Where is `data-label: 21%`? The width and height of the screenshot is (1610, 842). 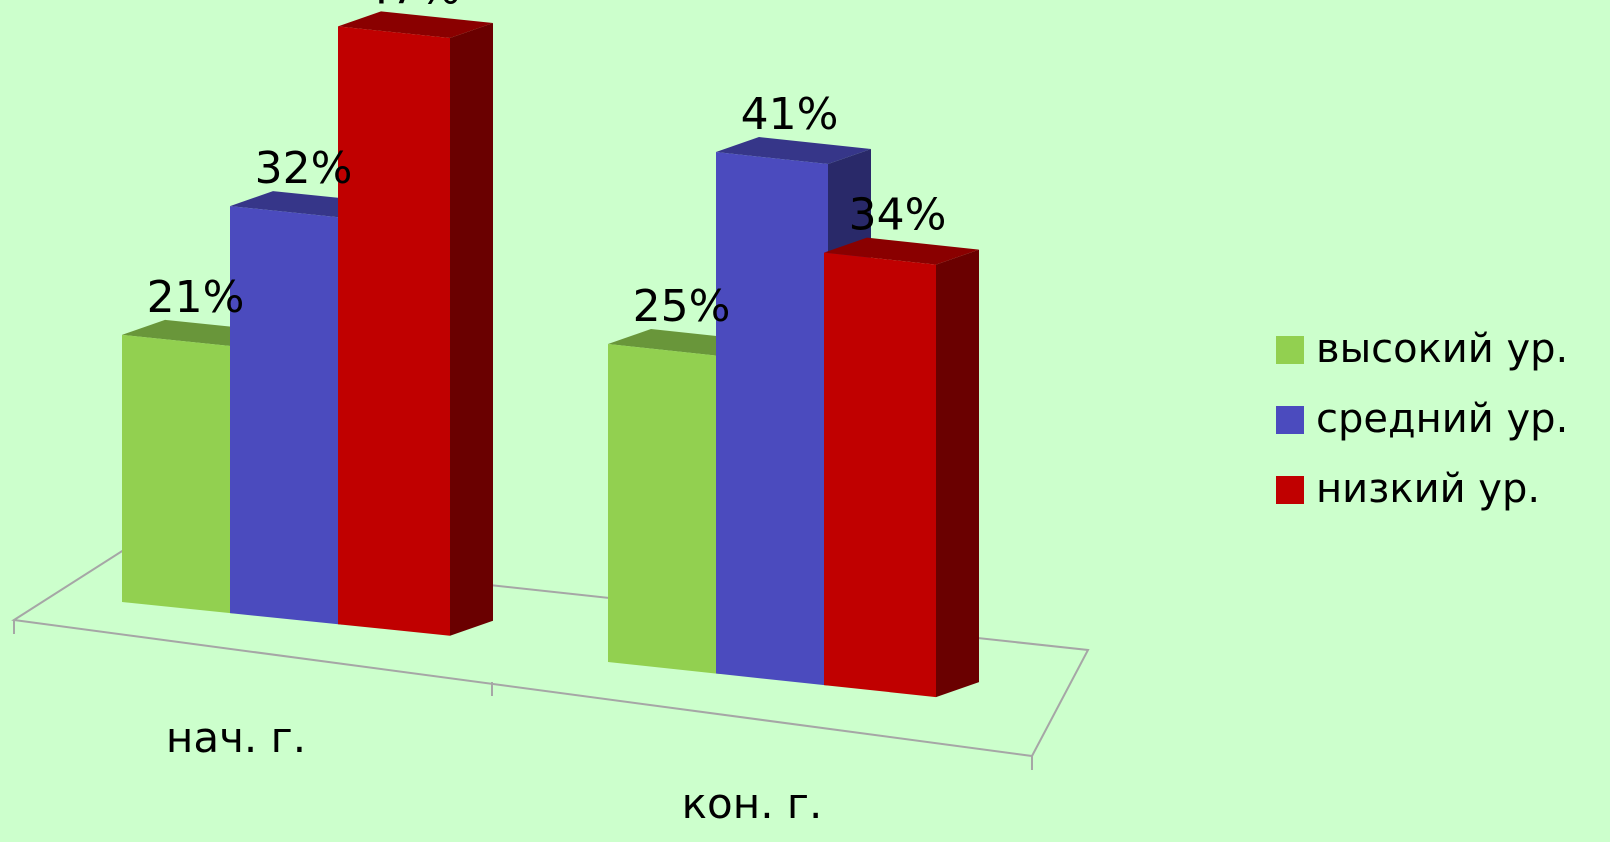
data-label: 21% is located at coordinates (196, 297).